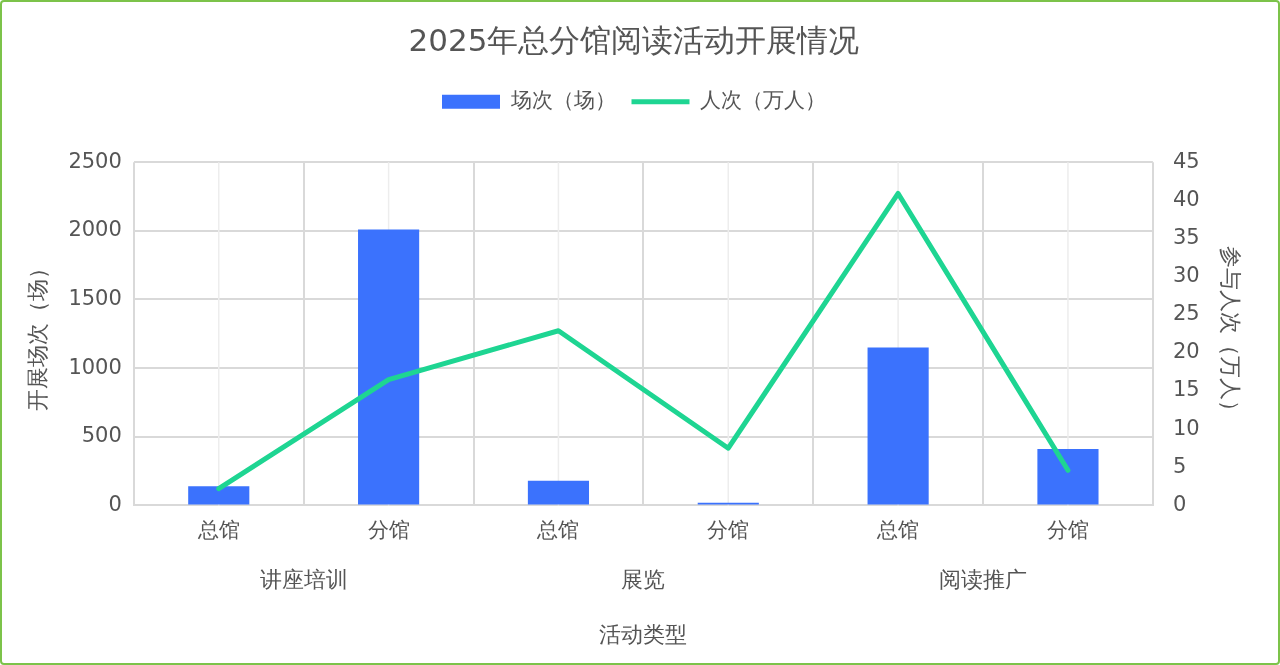 The image size is (1280, 665). Describe the element at coordinates (634, 39) in the screenshot. I see `chart-title: 2025年总分馆阅读活动开展情况` at that location.